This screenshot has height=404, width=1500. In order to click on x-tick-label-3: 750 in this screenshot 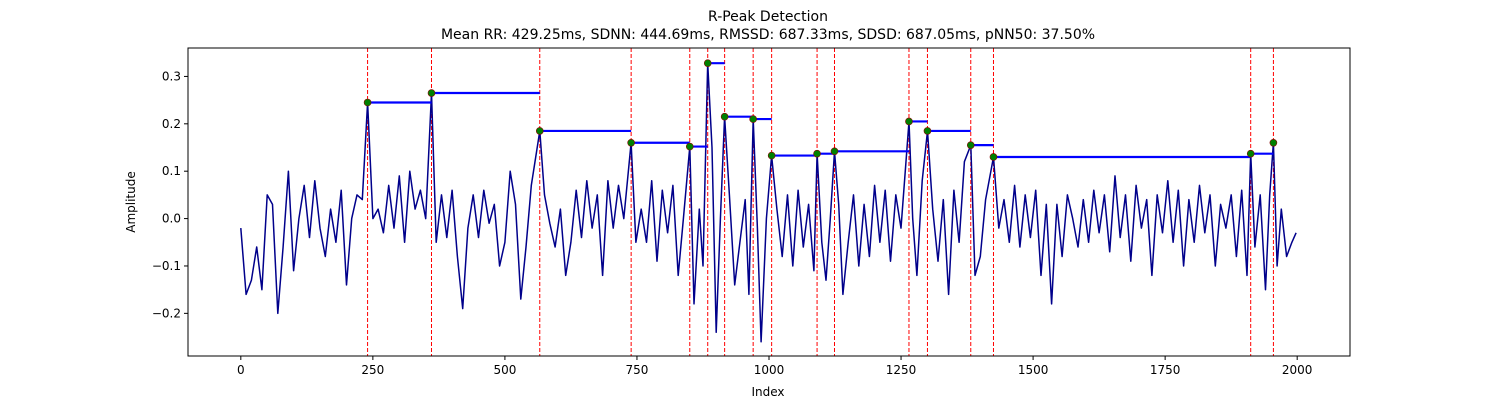, I will do `click(637, 370)`.